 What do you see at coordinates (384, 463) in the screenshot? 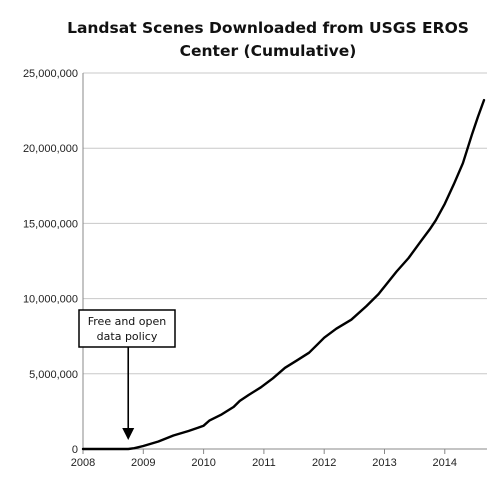
I see `x-tick-label: 2013` at bounding box center [384, 463].